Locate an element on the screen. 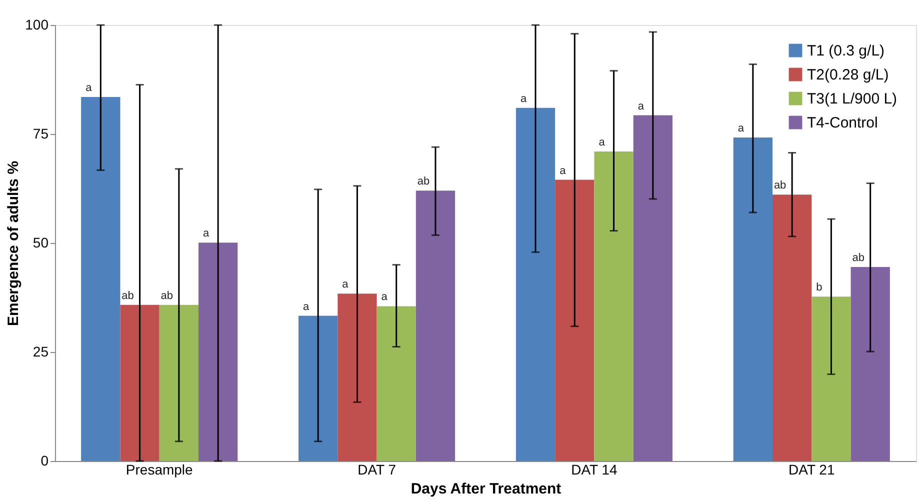 The image size is (921, 501). x-tick-label: DAT 7 is located at coordinates (377, 470).